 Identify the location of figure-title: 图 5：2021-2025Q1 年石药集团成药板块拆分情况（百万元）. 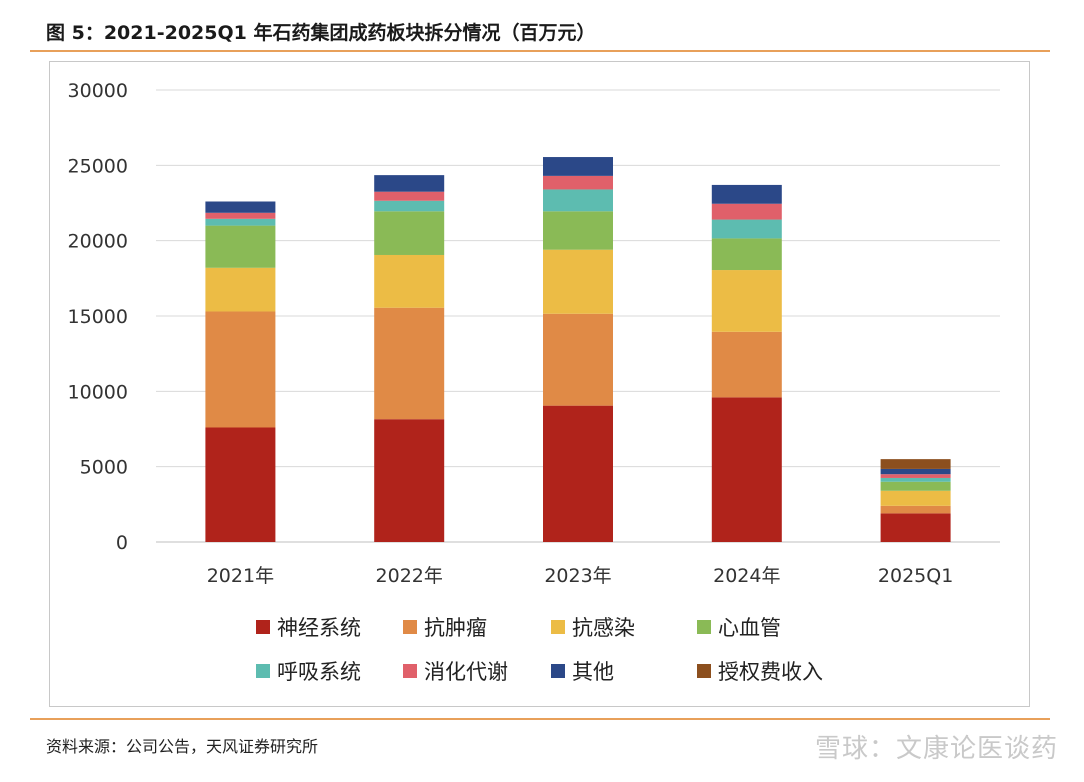
(321, 33).